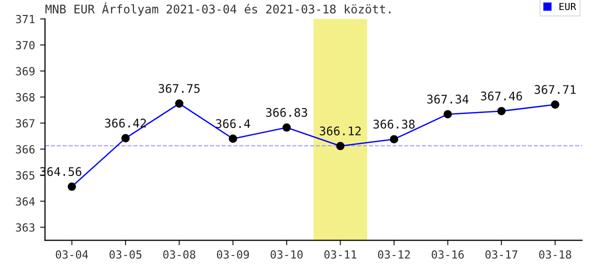 This screenshot has width=600, height=270. I want to click on y-tick-label: 371, so click(25, 19).